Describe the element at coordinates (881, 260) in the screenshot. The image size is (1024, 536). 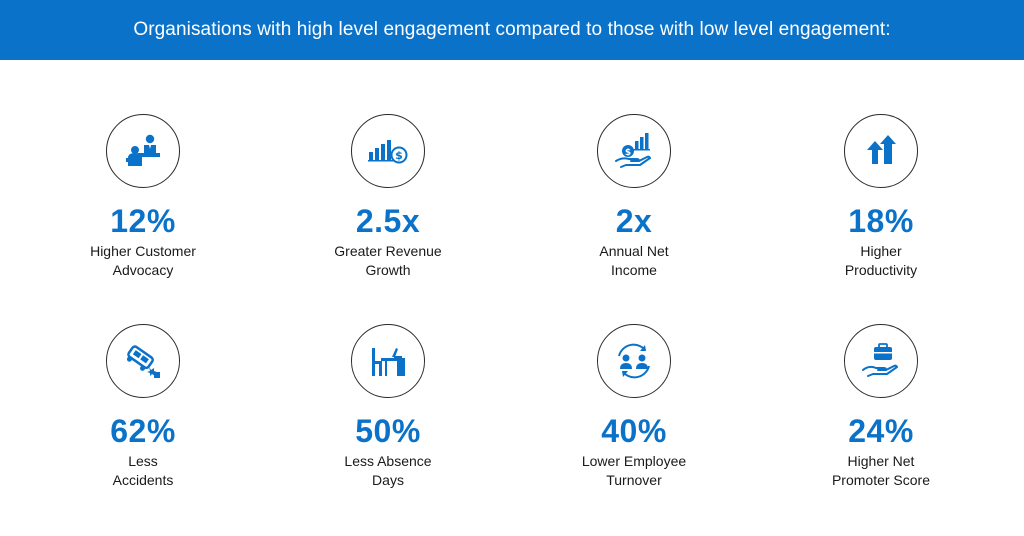
I see `stat-label: Higher Productivity` at that location.